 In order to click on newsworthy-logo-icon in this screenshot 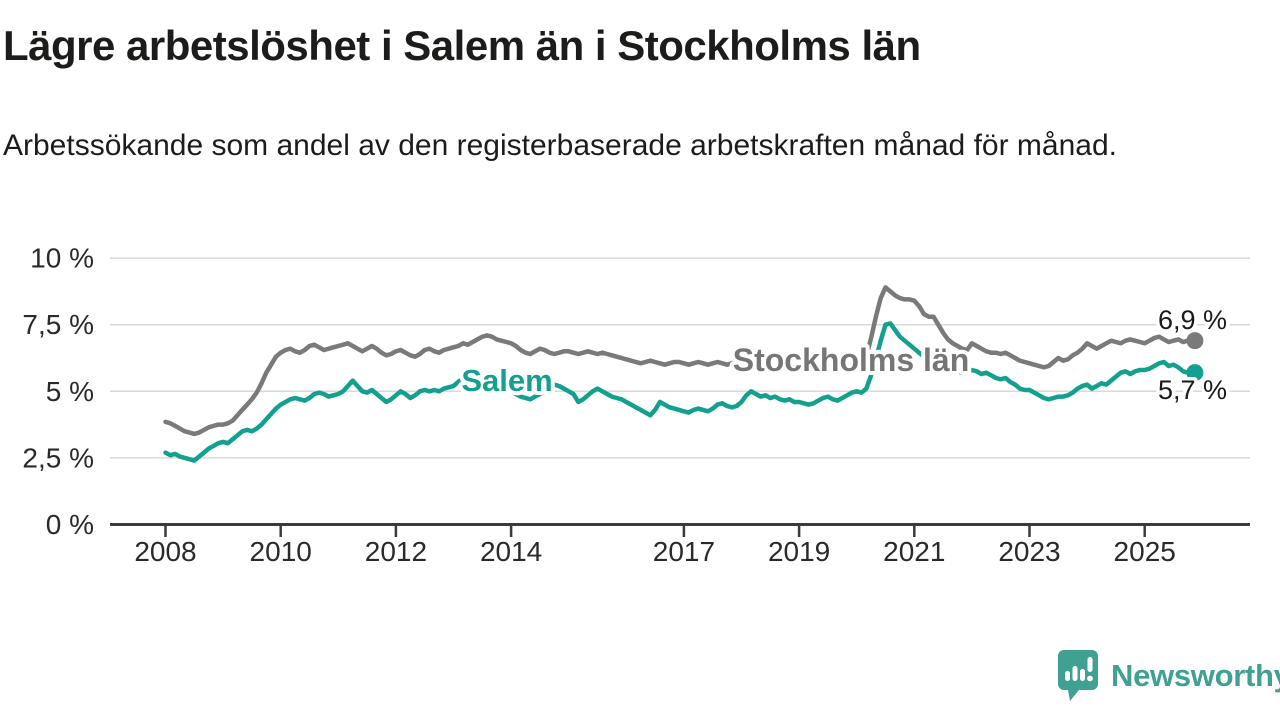, I will do `click(1078, 675)`.